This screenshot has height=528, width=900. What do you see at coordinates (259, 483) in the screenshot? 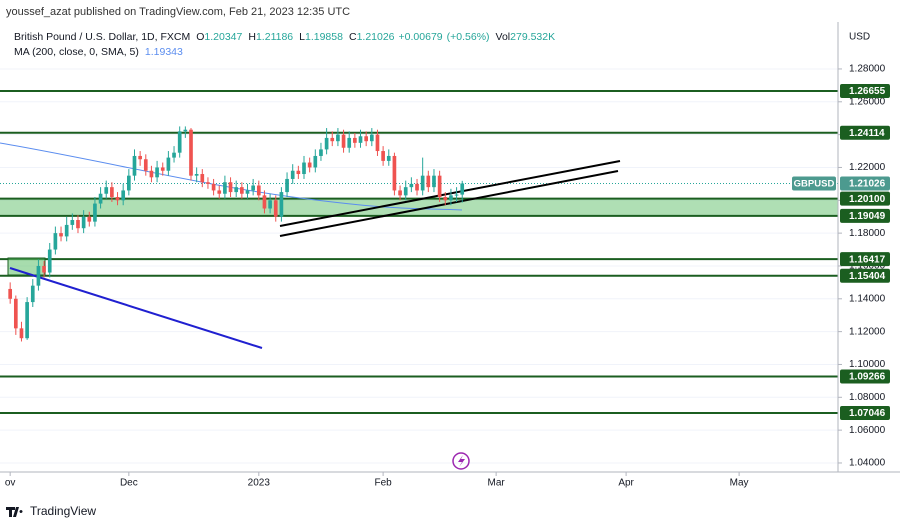
I see `x-tick-label: 2023` at bounding box center [259, 483].